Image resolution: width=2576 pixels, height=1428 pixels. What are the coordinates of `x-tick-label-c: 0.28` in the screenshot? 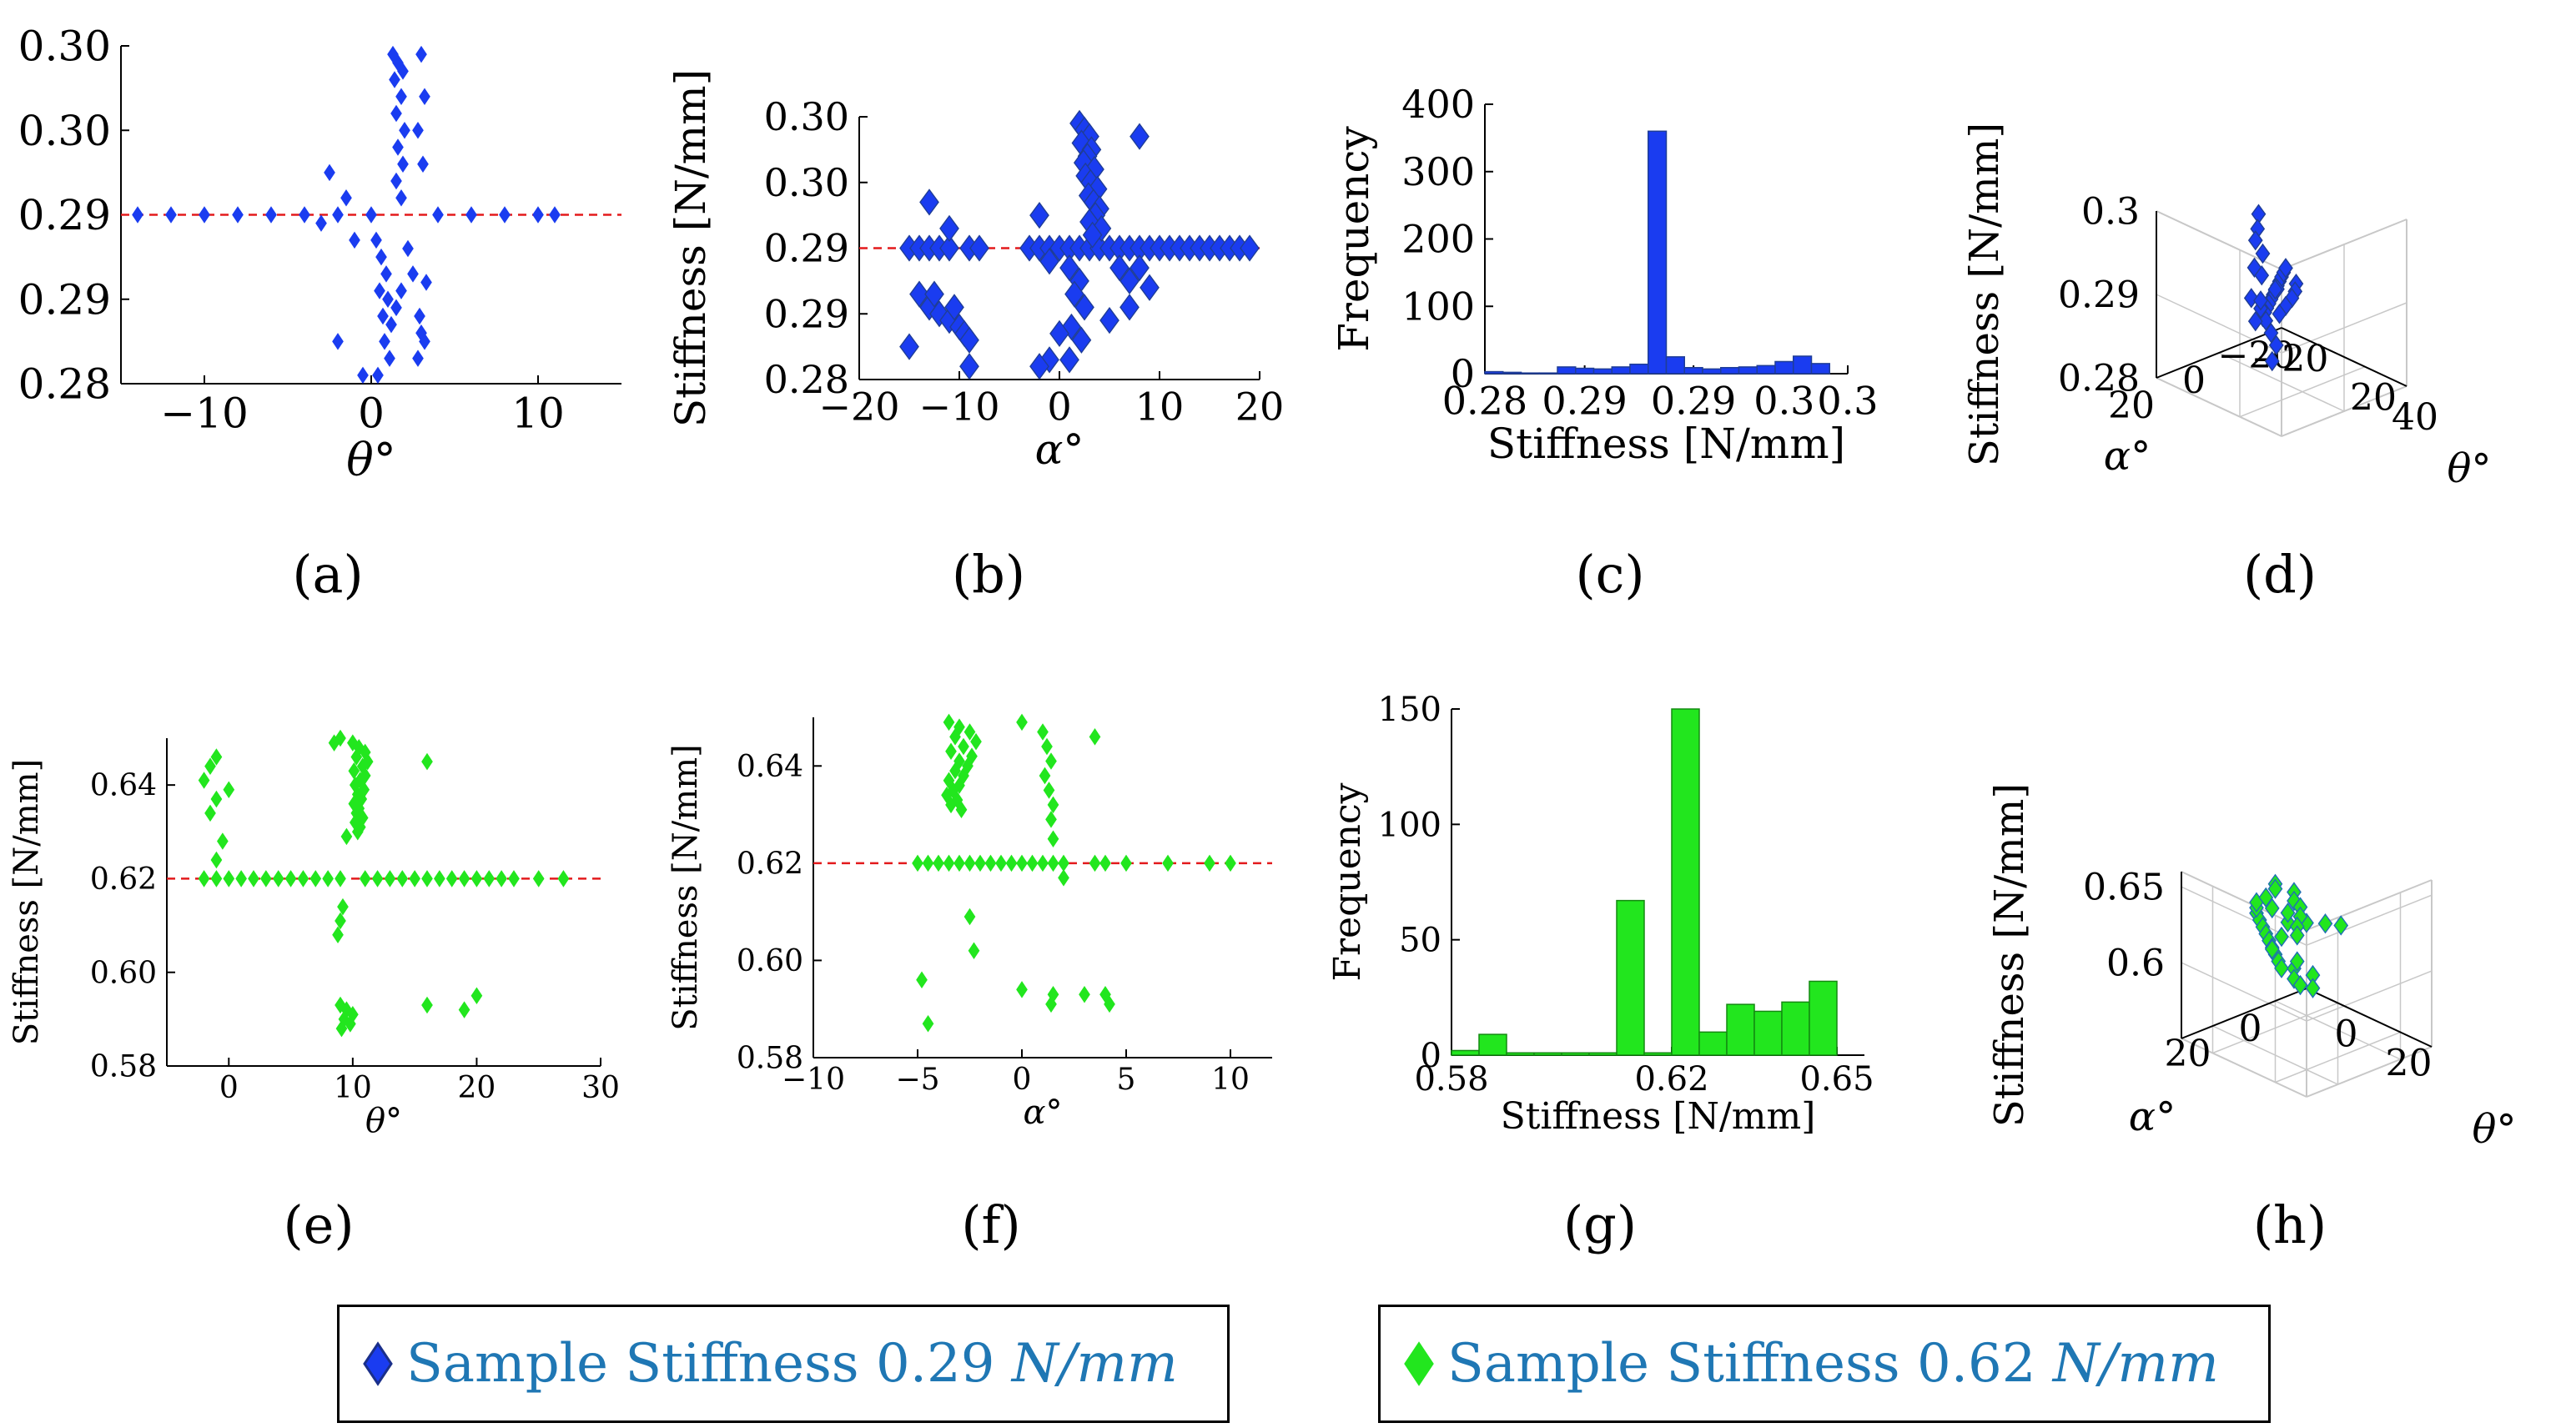 It's located at (1484, 400).